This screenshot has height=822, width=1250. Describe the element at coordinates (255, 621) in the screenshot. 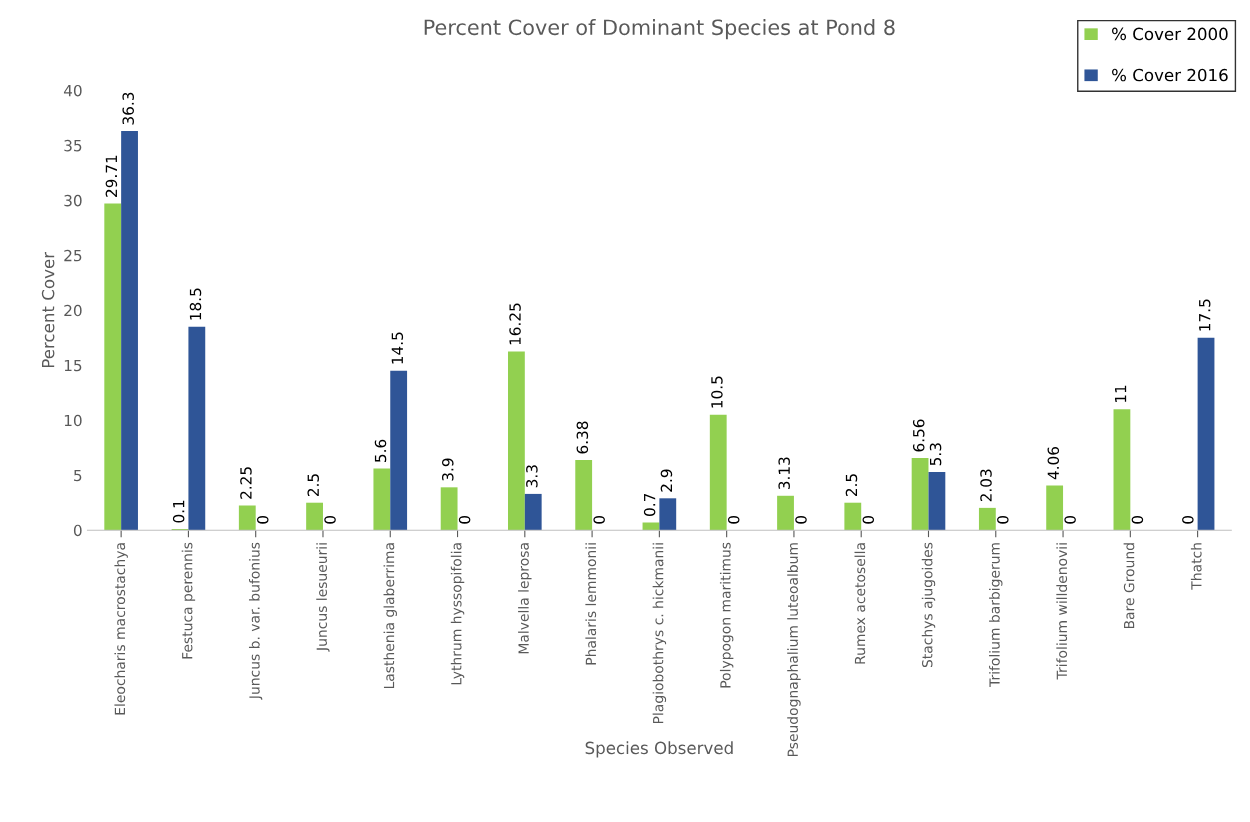

I see `x-tick-label: Juncus b. var. bufonius` at that location.